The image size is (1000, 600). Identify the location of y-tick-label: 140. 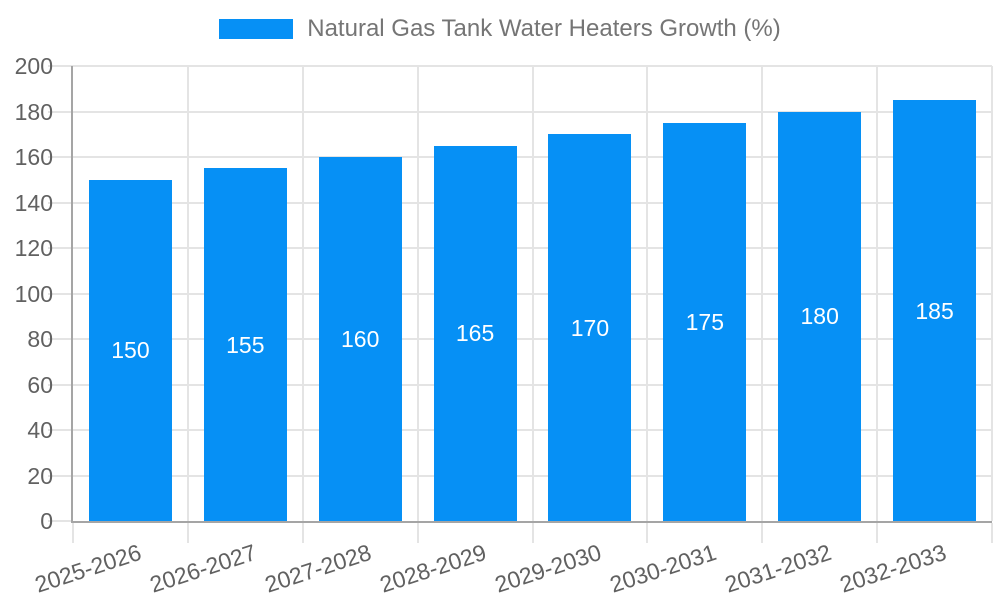
(33, 202).